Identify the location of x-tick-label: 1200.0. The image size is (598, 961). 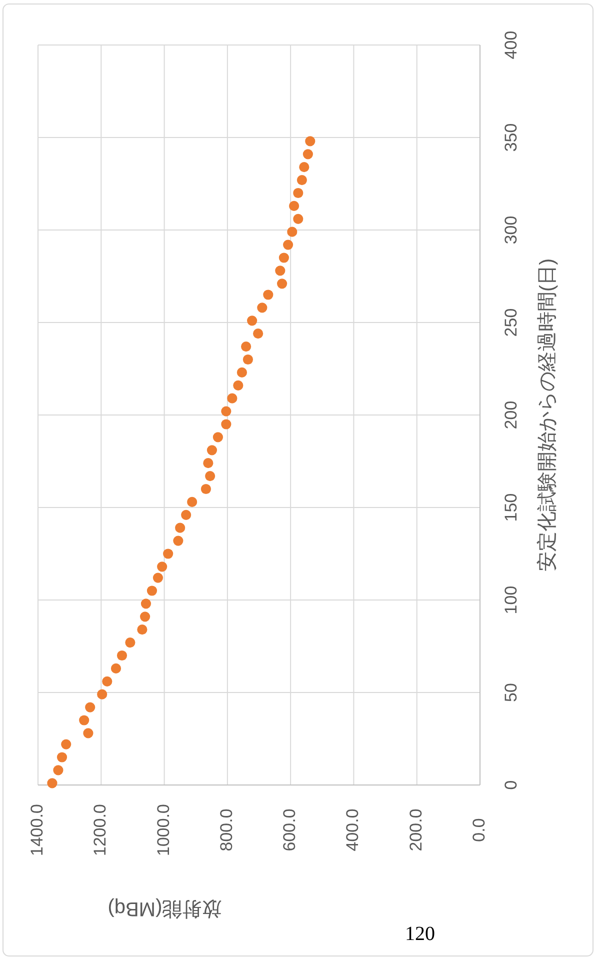
(100, 830).